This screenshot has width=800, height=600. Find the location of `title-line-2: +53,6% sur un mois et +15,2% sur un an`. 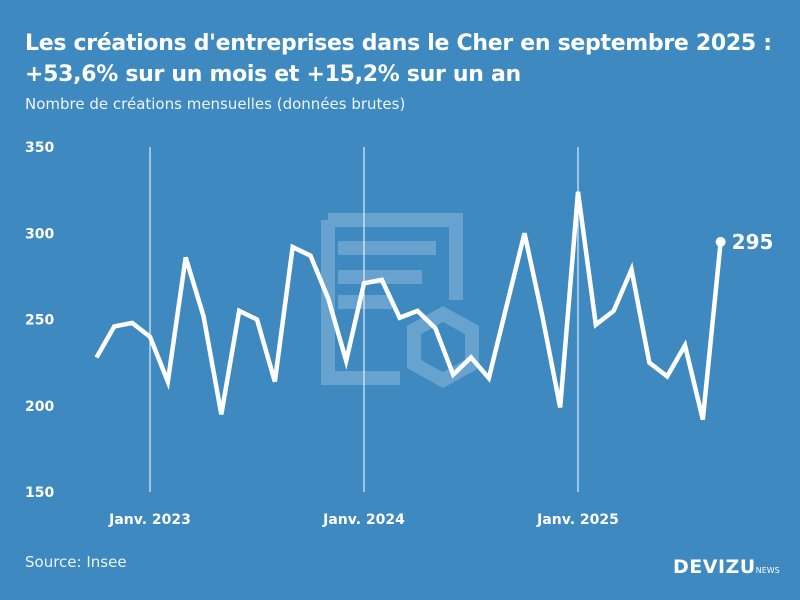

title-line-2: +53,6% sur un mois et +15,2% sur un an is located at coordinates (273, 74).